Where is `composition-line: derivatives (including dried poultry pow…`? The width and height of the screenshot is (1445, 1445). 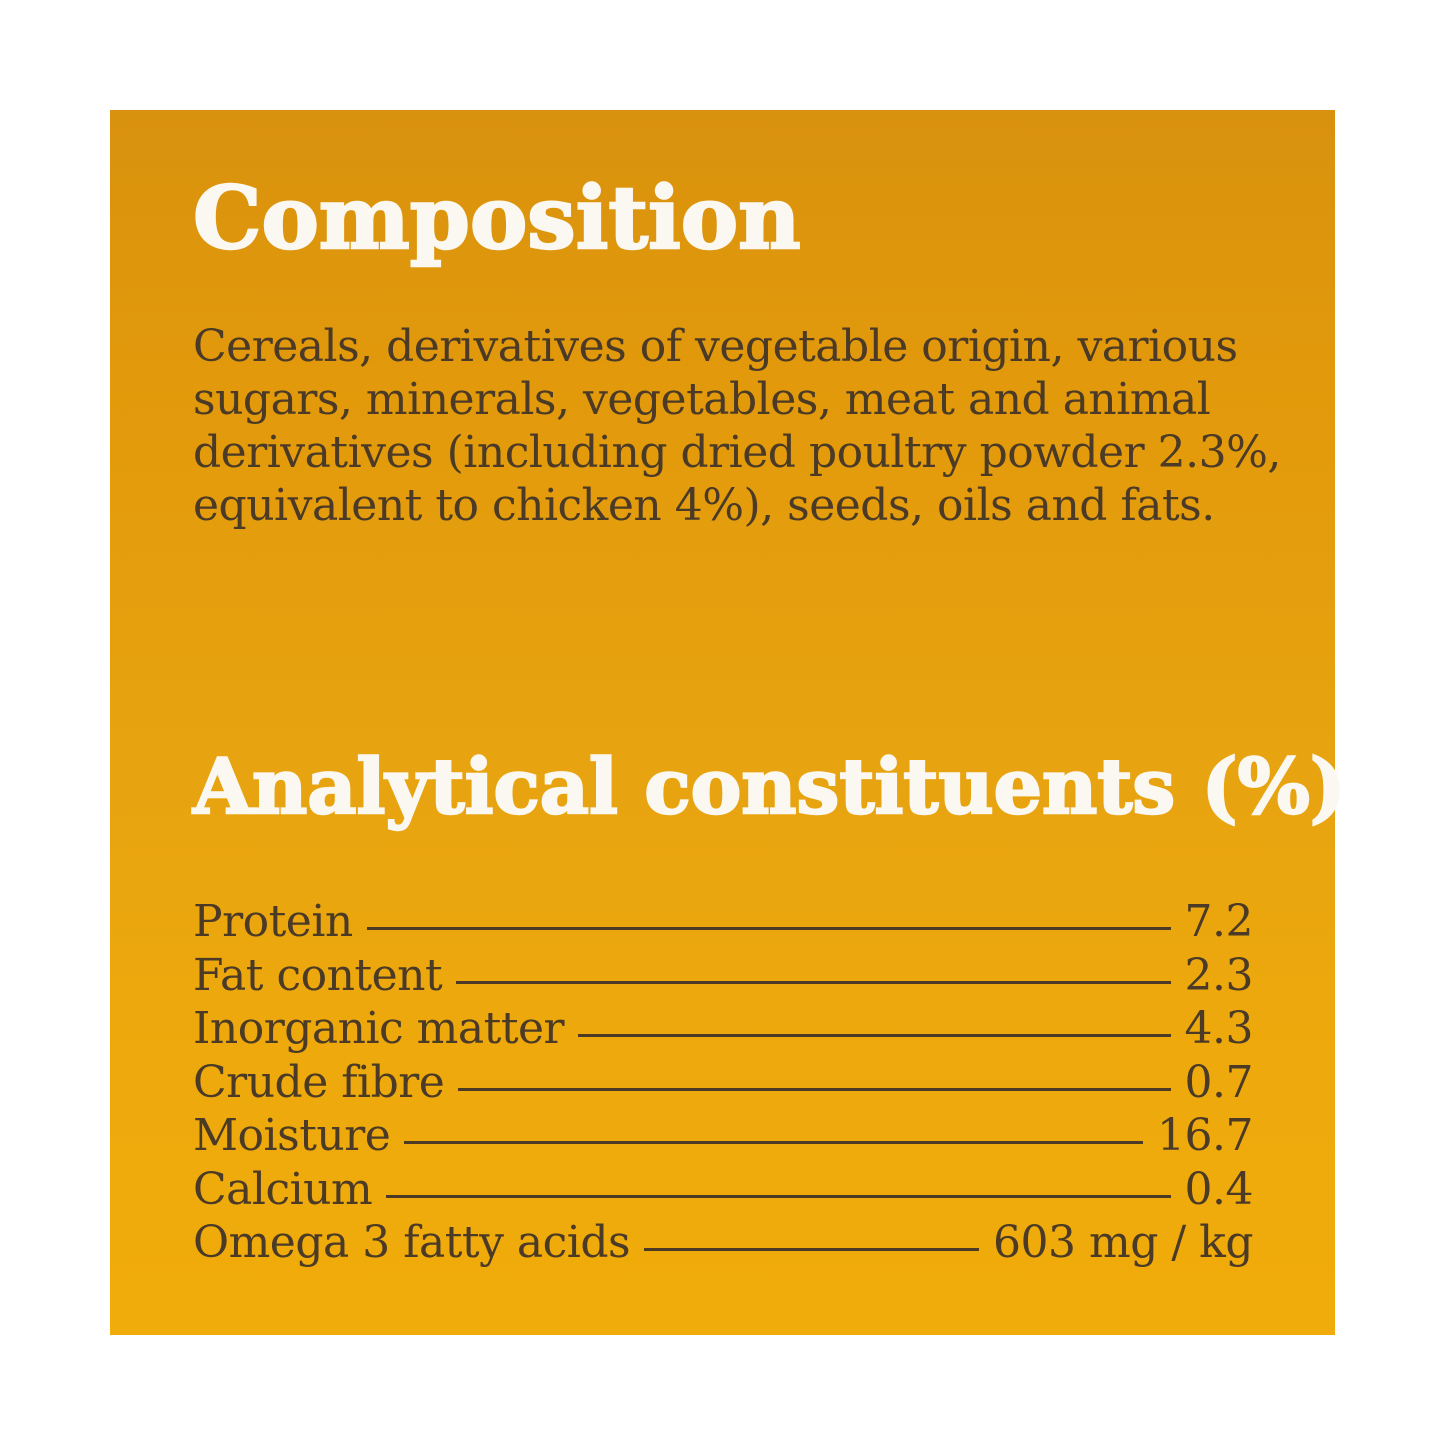
composition-line: derivatives (including dried poultry pow… is located at coordinates (737, 452).